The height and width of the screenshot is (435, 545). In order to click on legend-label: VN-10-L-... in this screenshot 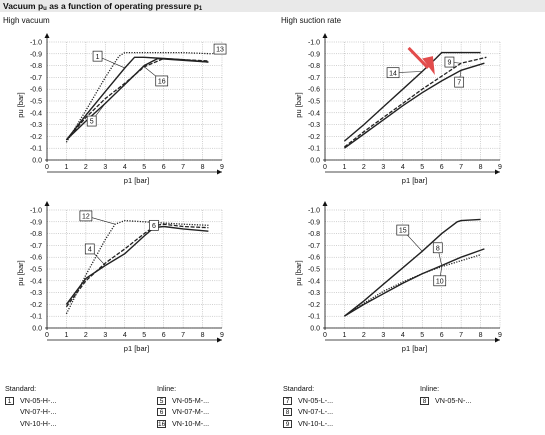, I will do `click(316, 423)`.